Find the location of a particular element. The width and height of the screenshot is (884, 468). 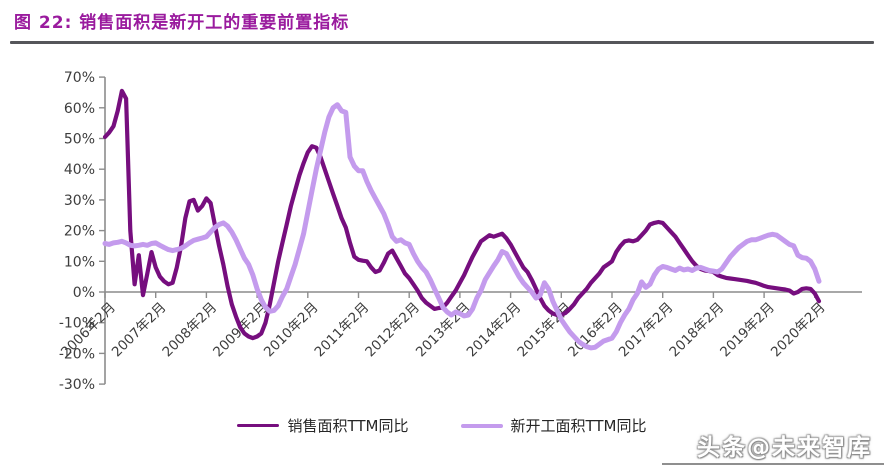

footer-rule is located at coordinates (773, 464).